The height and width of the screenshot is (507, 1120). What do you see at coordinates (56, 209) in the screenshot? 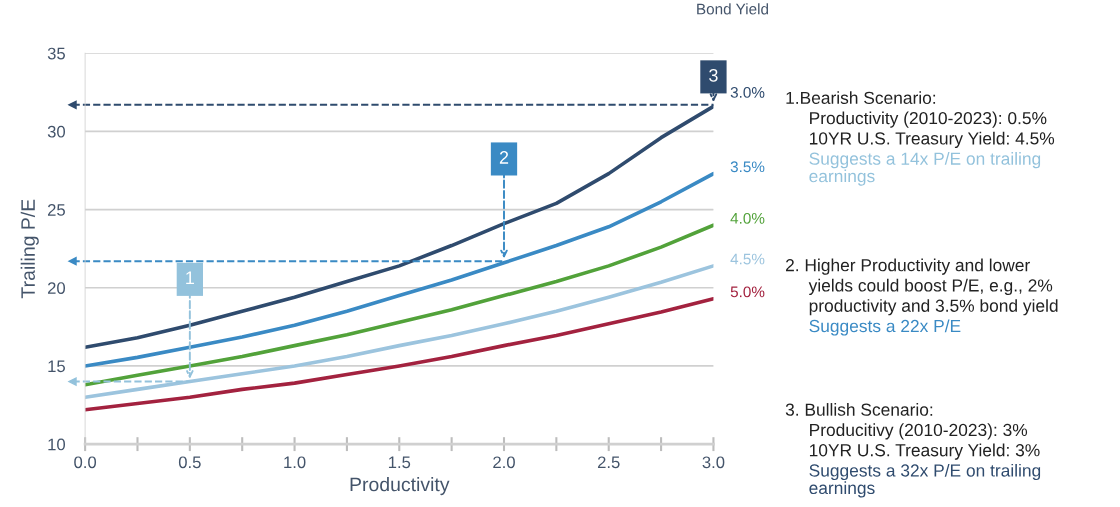
I see `y-tick-label: 25` at bounding box center [56, 209].